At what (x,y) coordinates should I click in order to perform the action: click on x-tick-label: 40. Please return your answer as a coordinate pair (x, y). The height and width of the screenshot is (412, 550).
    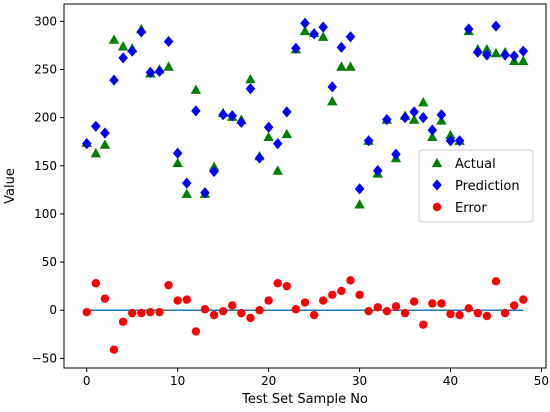
    Looking at the image, I should click on (450, 381).